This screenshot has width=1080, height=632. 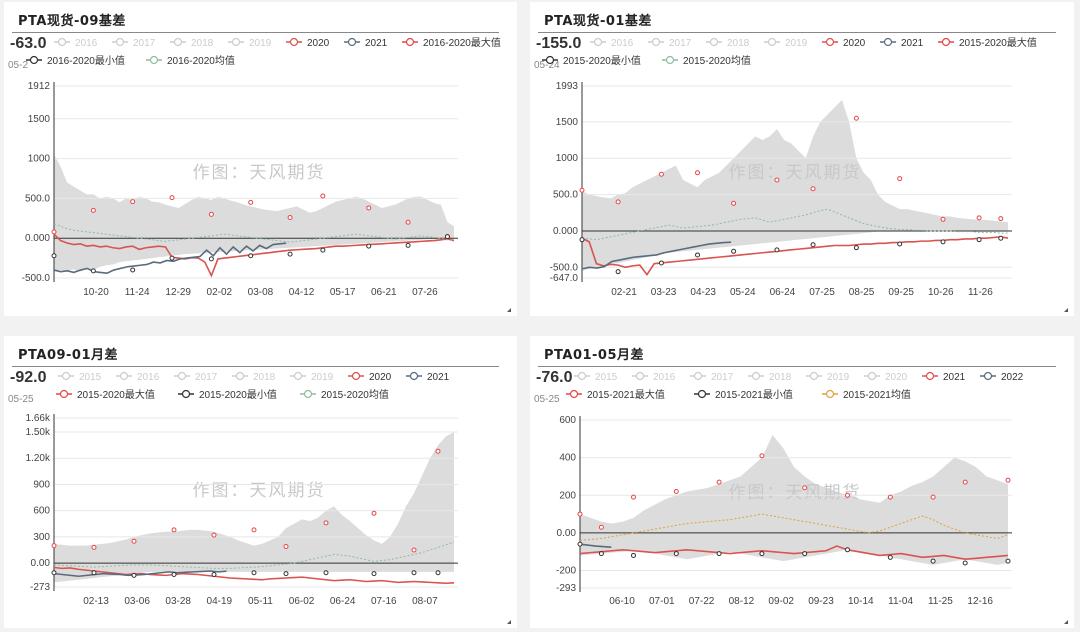 What do you see at coordinates (594, 355) in the screenshot?
I see `panel-title: PTA01-05月差` at bounding box center [594, 355].